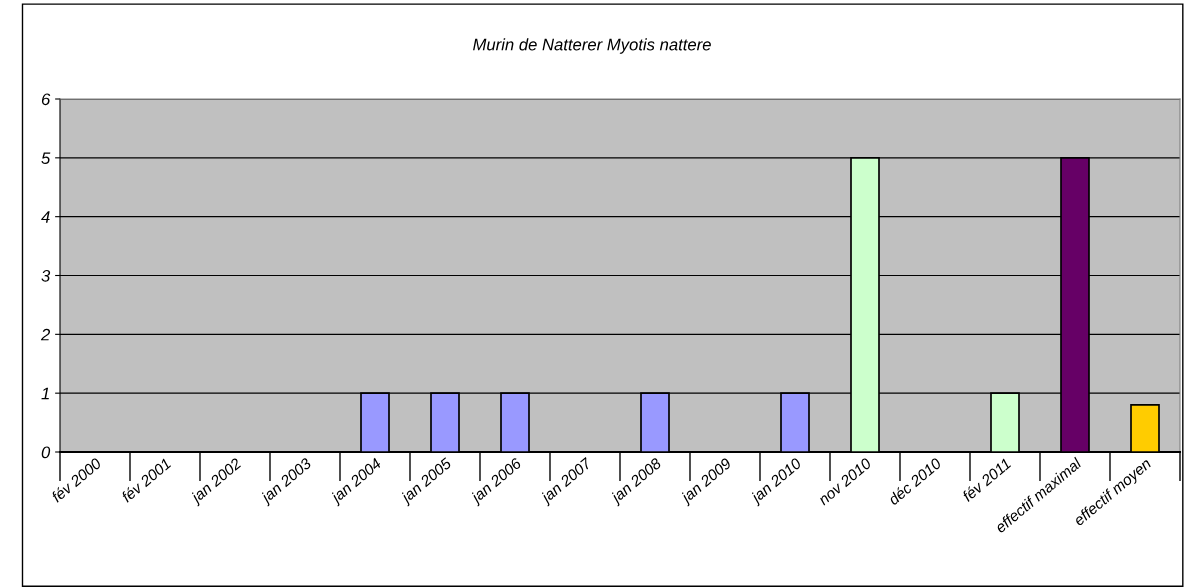 This screenshot has height=588, width=1184. Describe the element at coordinates (592, 46) in the screenshot. I see `chart-title: Murin de Natterer Myotis nattere` at that location.